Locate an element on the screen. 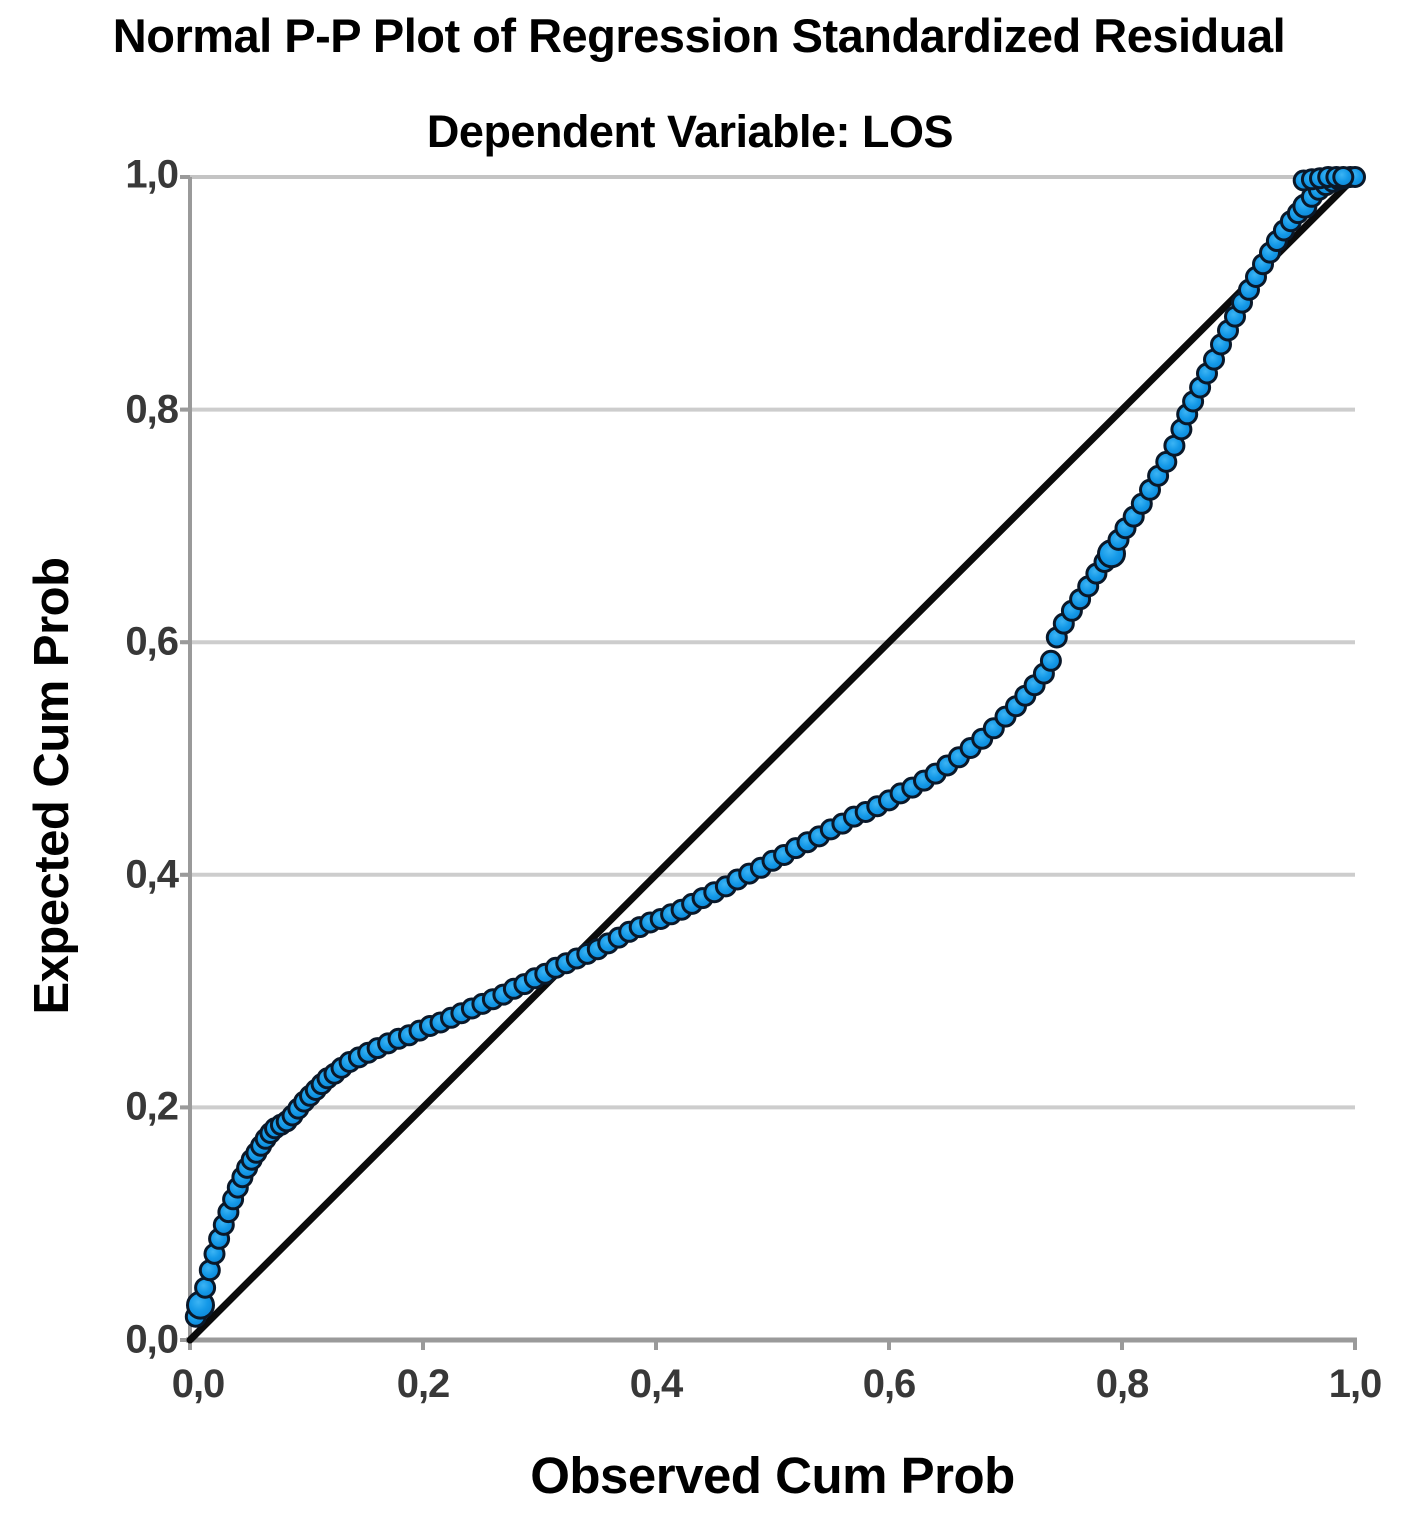 This screenshot has width=1405, height=1532. x-axis-title: Observed Cum Prob is located at coordinates (772, 1475).